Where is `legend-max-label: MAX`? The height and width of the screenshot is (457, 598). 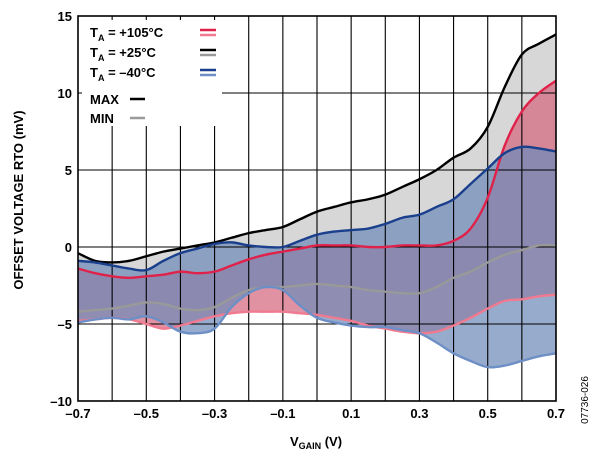
legend-max-label: MAX is located at coordinates (104, 99).